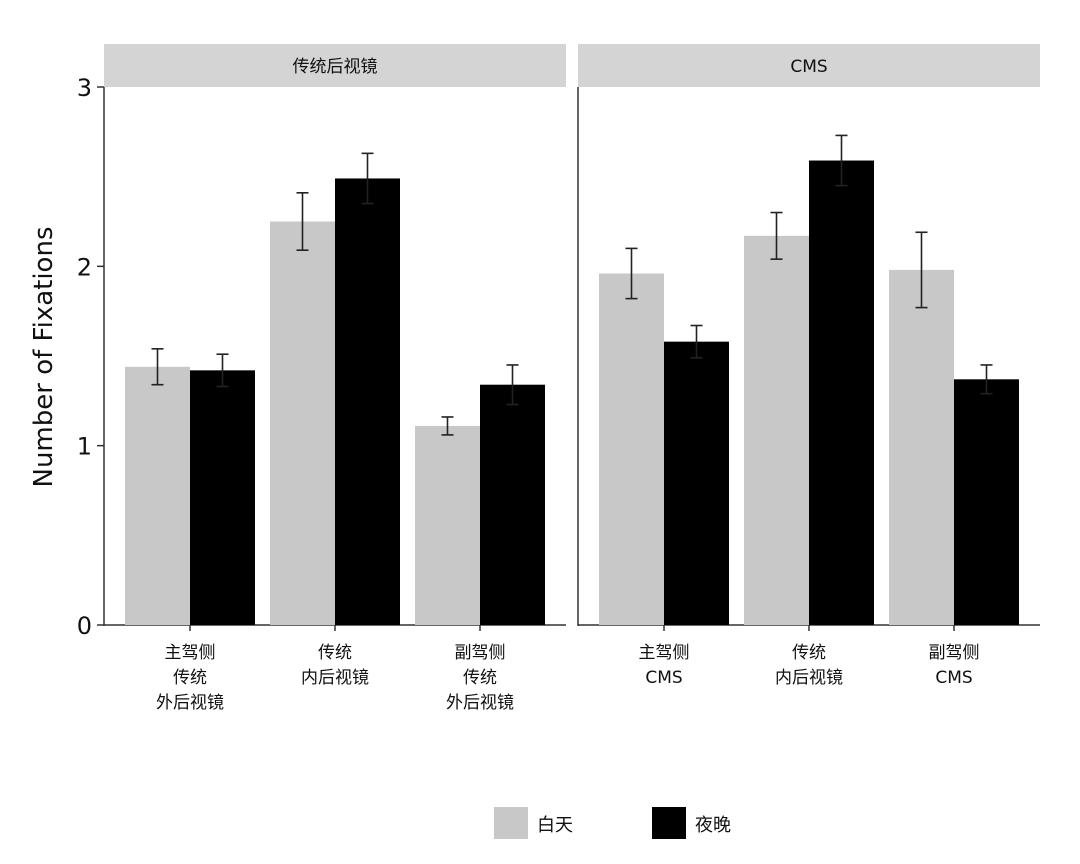 This screenshot has width=1080, height=864. Describe the element at coordinates (713, 825) in the screenshot. I see `legend-label-1: 夜晚` at that location.